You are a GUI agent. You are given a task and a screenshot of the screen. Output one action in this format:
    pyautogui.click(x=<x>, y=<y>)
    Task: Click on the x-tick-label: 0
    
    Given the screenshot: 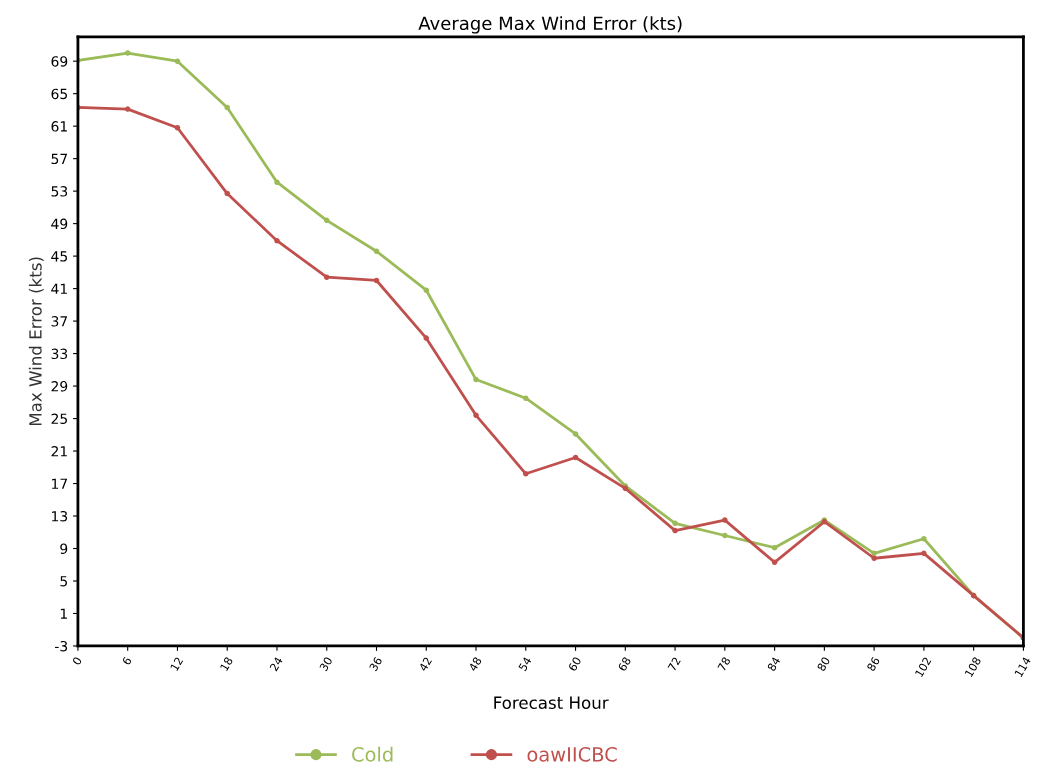 What is the action you would take?
    pyautogui.click(x=77, y=661)
    